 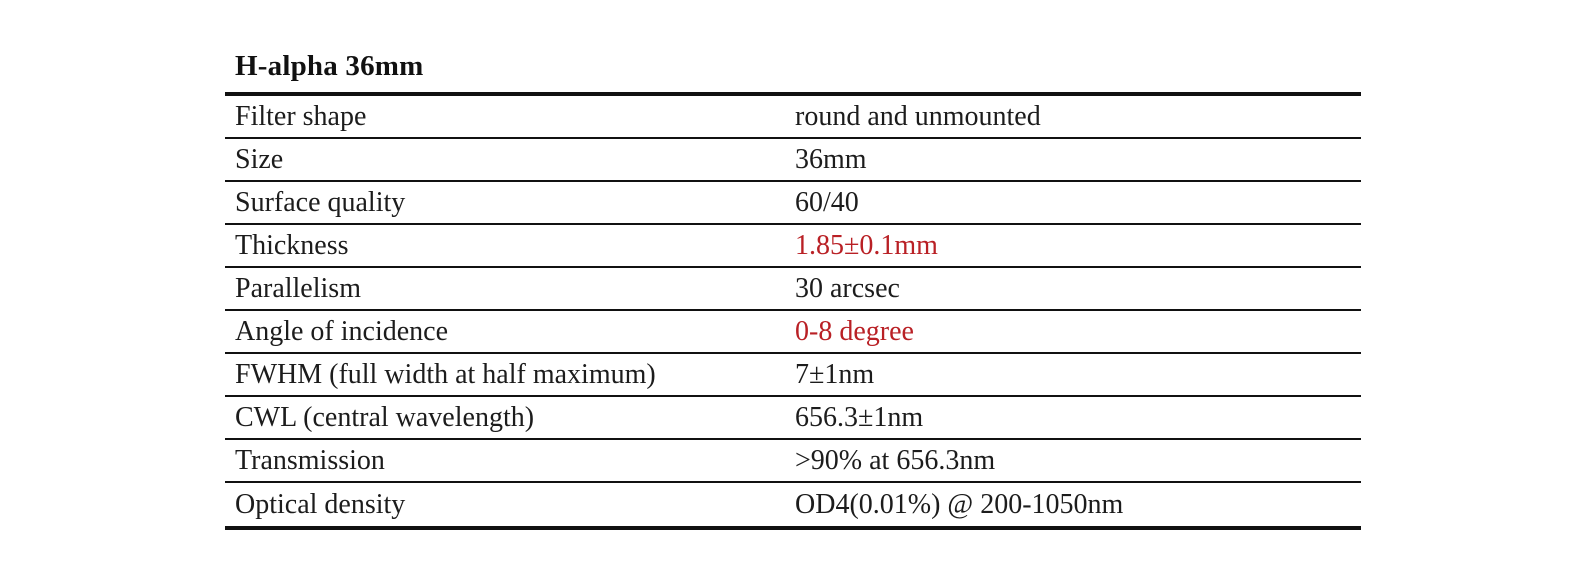 What do you see at coordinates (329, 66) in the screenshot?
I see `table-title: H-alpha 36mm` at bounding box center [329, 66].